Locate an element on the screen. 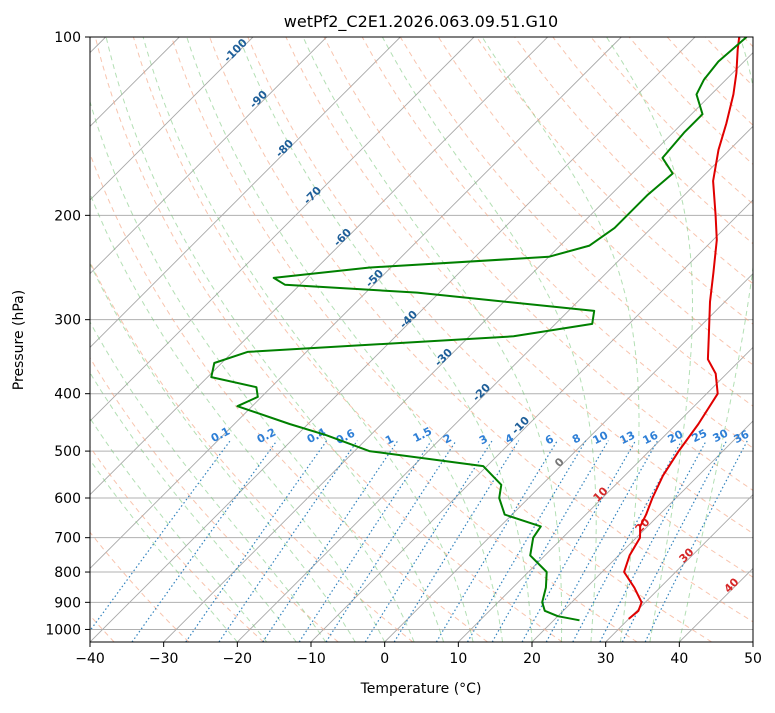 Image resolution: width=775 pixels, height=713 pixels. dry-adiabat-label: -80 is located at coordinates (284, 148).